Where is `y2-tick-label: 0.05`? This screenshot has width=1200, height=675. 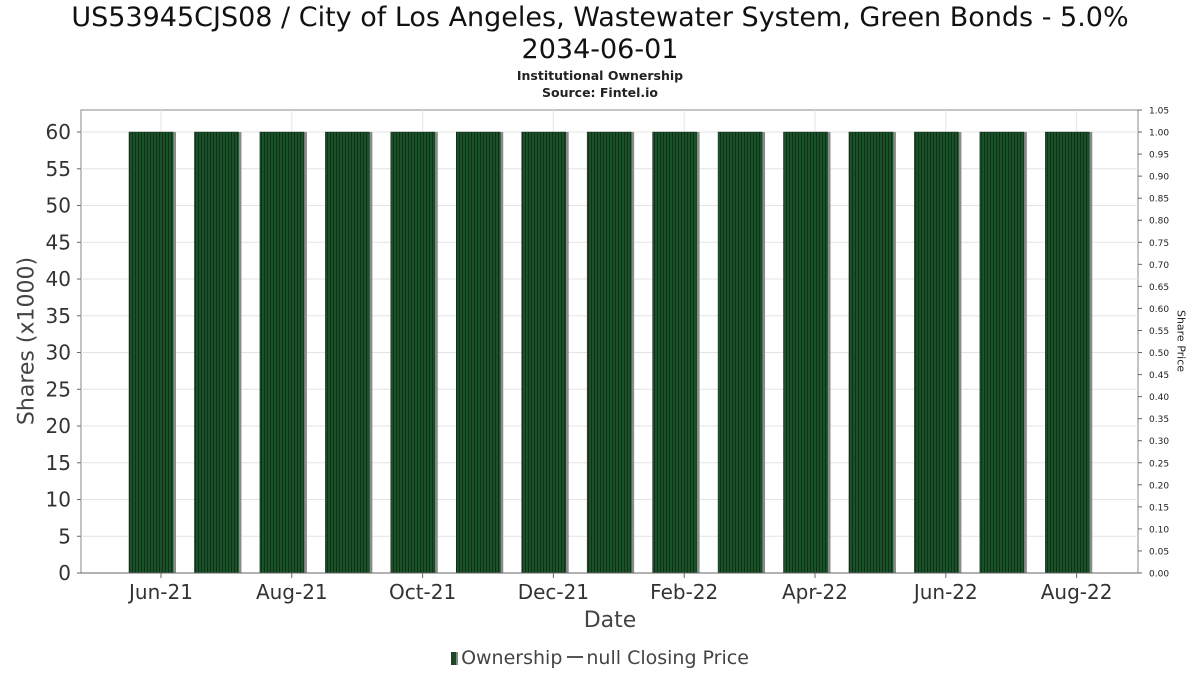 y2-tick-label: 0.05 is located at coordinates (1159, 552).